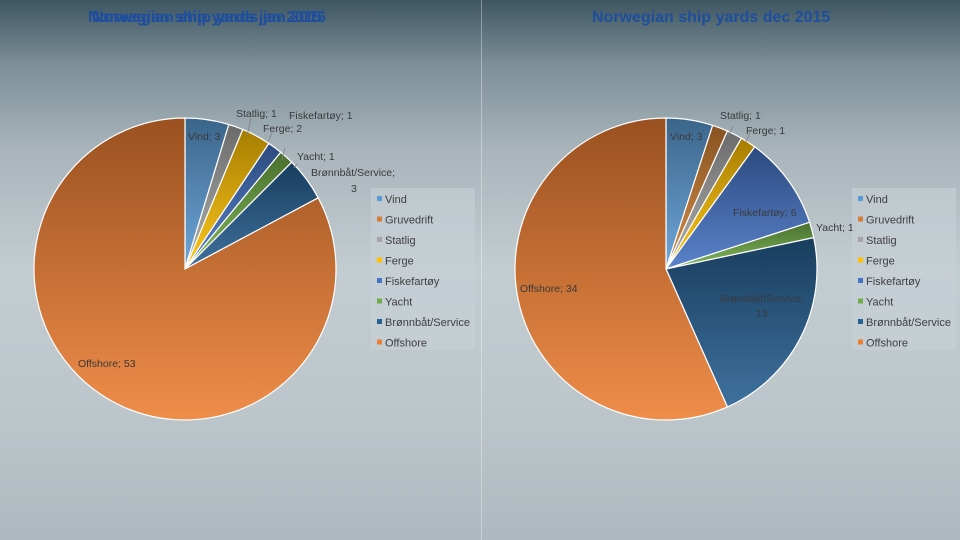 The height and width of the screenshot is (540, 960). Describe the element at coordinates (282, 129) in the screenshot. I see `data-label-ferge-left: Ferge; 2` at that location.